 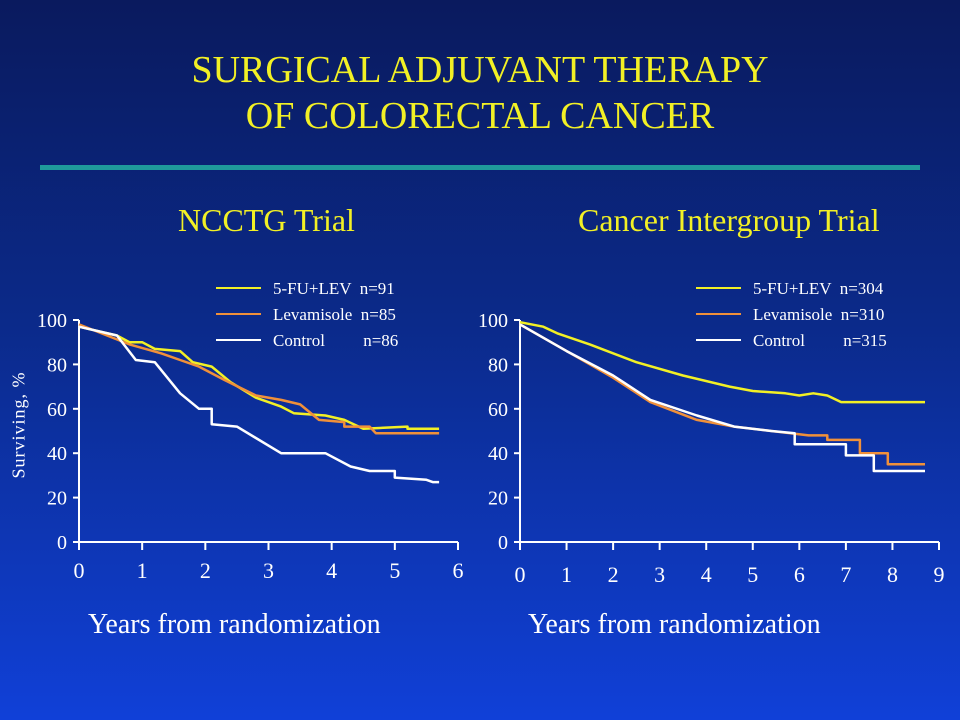 I want to click on slide-title-line-2: OF COLORECTAL CANCER, so click(x=480, y=116).